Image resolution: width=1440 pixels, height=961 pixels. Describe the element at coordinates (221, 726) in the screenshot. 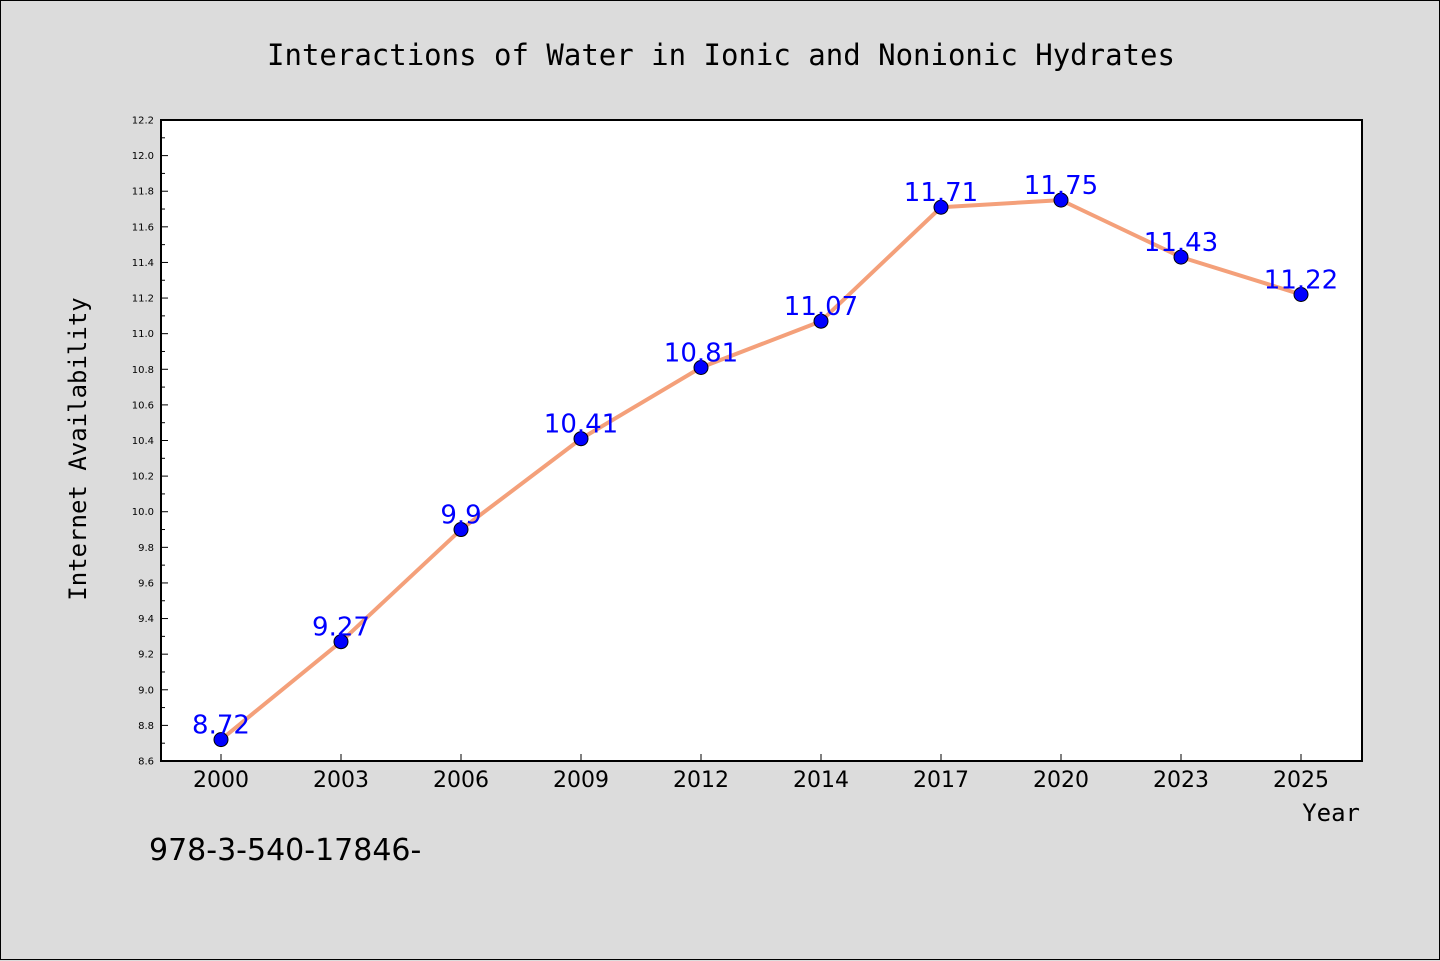

I see `data-label: 8.72` at that location.